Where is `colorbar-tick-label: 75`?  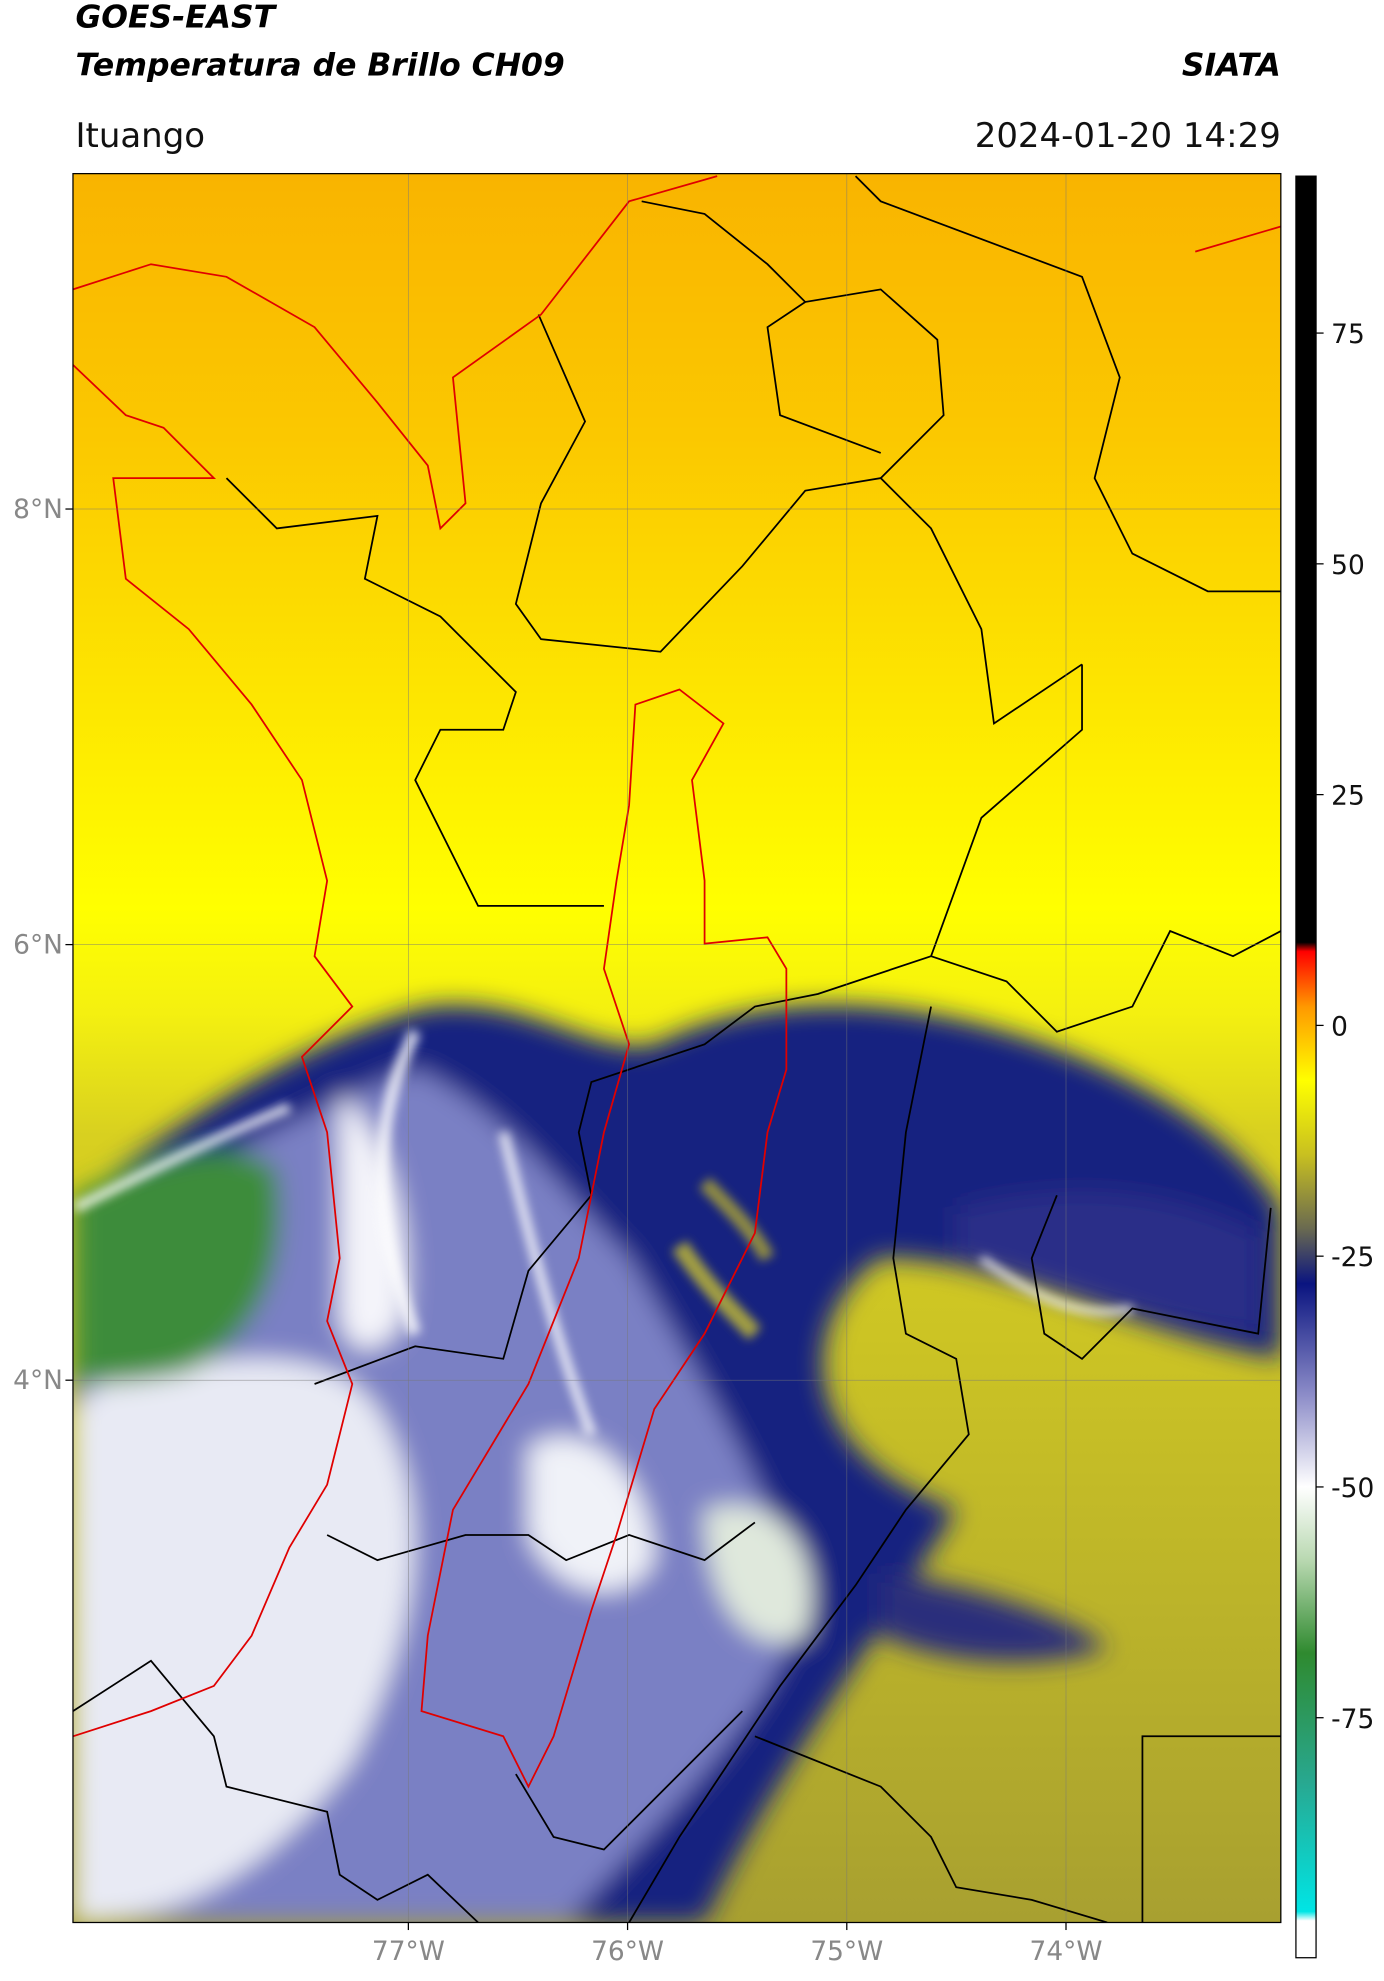 colorbar-tick-label: 75 is located at coordinates (1348, 334).